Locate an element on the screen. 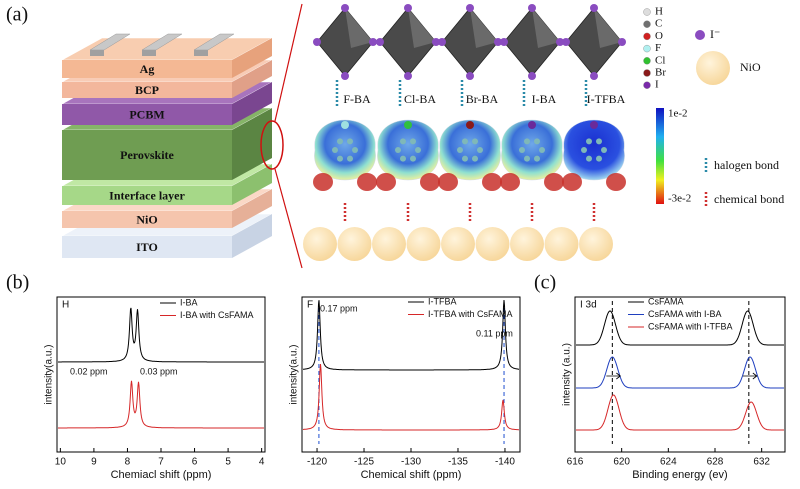 This screenshot has height=489, width=800. molecule-label: I-BA is located at coordinates (544, 99).